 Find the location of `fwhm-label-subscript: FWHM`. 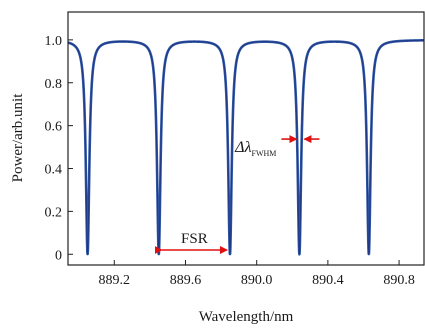

fwhm-label-subscript: FWHM is located at coordinates (264, 153).